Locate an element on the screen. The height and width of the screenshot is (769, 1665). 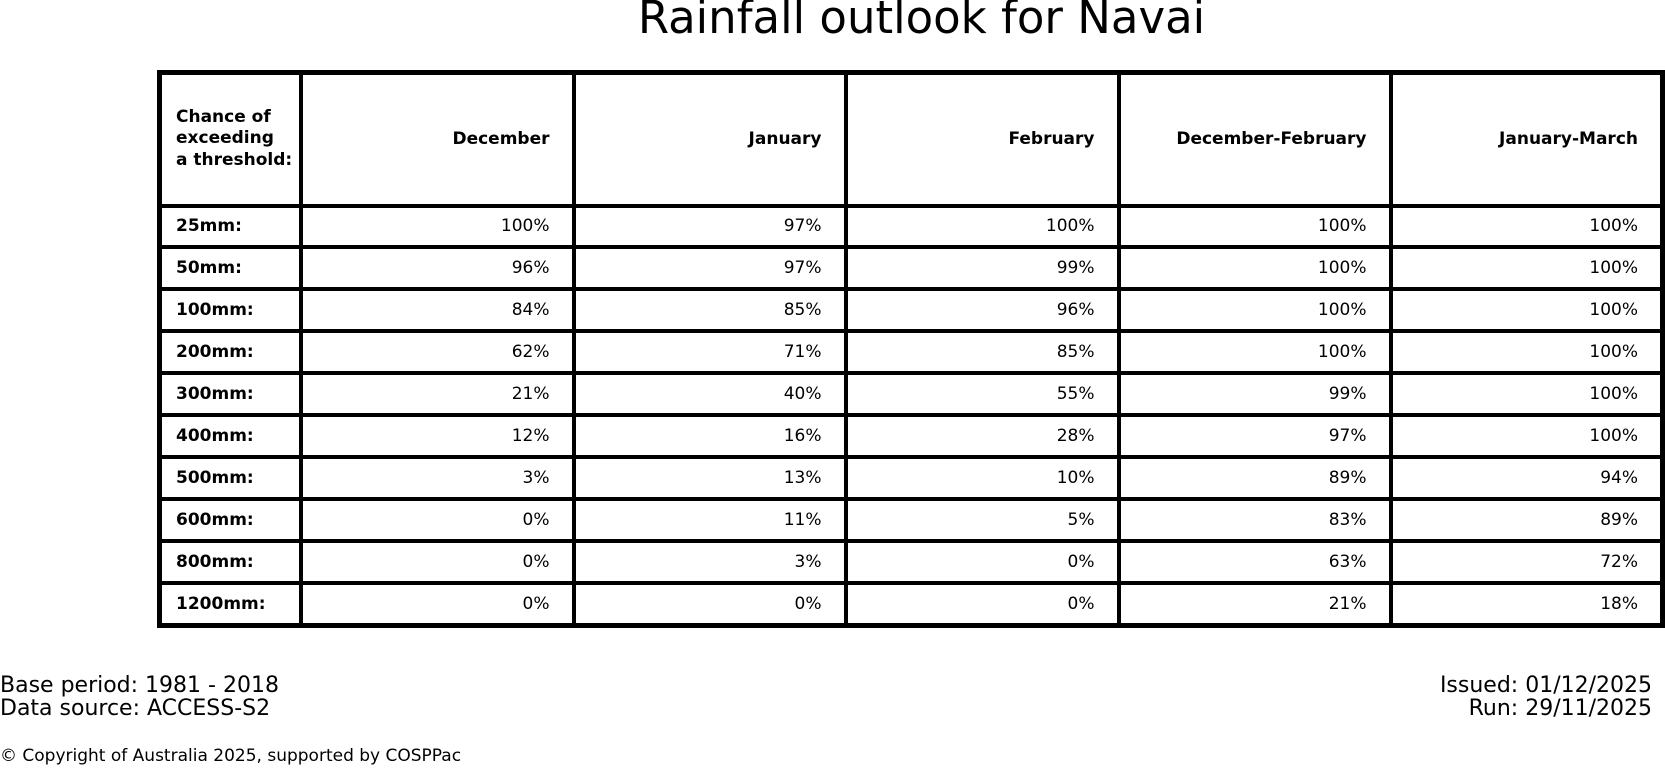
footer-metadata-right: Issued: 01/12/2025 Run: 29/11/2025 is located at coordinates (1546, 697).